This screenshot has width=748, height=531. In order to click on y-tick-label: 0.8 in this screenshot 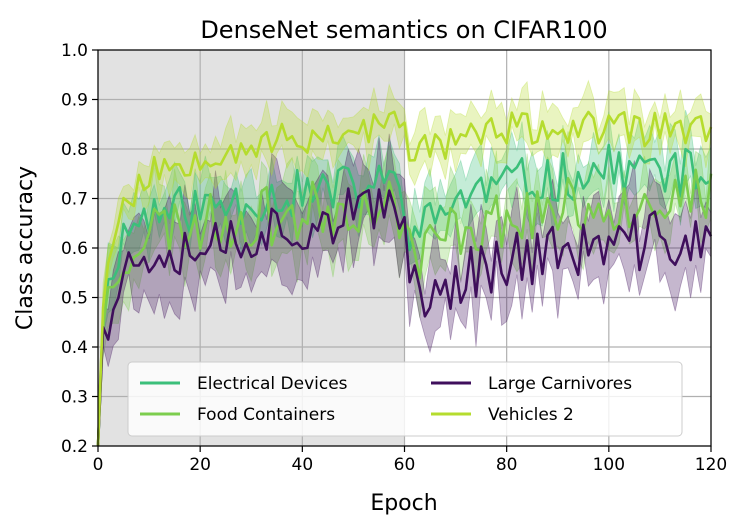, I will do `click(74, 150)`.